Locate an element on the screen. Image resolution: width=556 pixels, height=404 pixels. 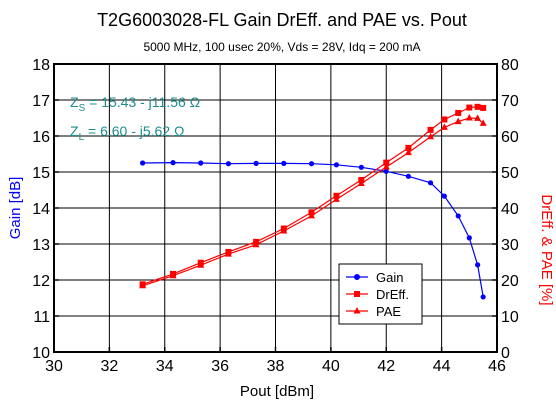
legend-marker-gain is located at coordinates (357, 277).